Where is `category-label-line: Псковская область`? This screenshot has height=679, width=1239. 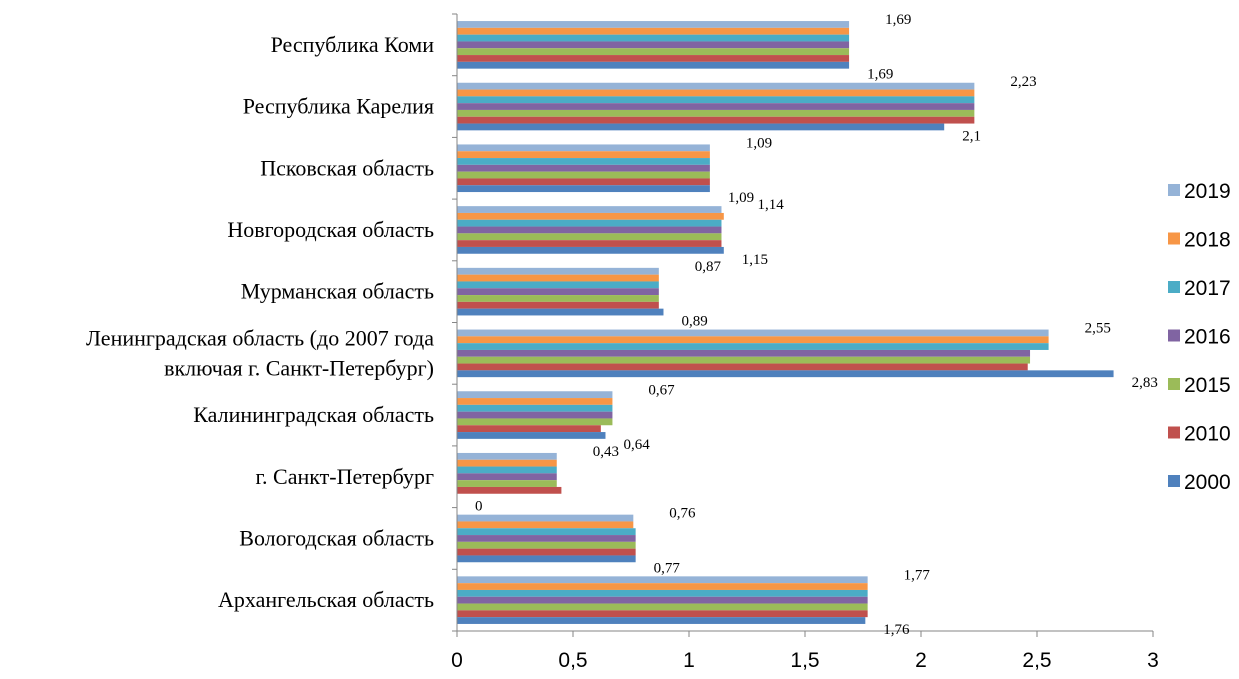
category-label-line: Псковская область is located at coordinates (347, 167).